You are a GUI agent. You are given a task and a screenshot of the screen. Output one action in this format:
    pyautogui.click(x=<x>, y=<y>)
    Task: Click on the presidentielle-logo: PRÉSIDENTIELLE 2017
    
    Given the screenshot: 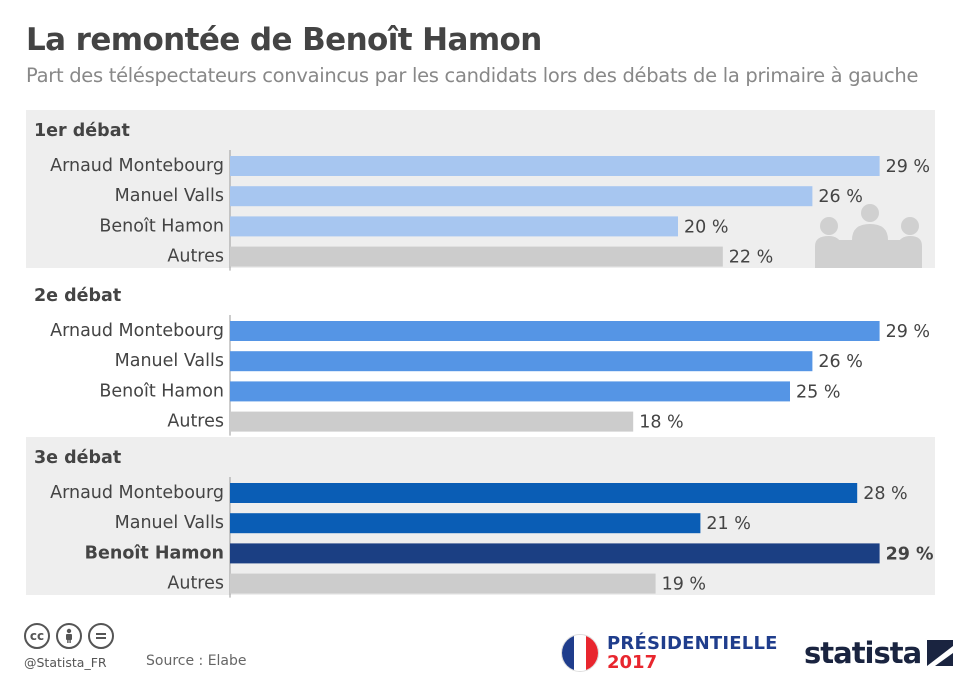 What is the action you would take?
    pyautogui.click(x=669, y=653)
    